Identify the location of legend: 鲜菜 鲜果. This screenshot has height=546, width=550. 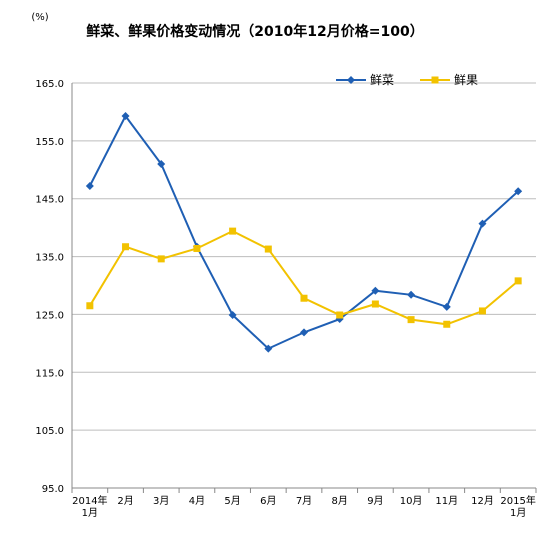
(407, 80).